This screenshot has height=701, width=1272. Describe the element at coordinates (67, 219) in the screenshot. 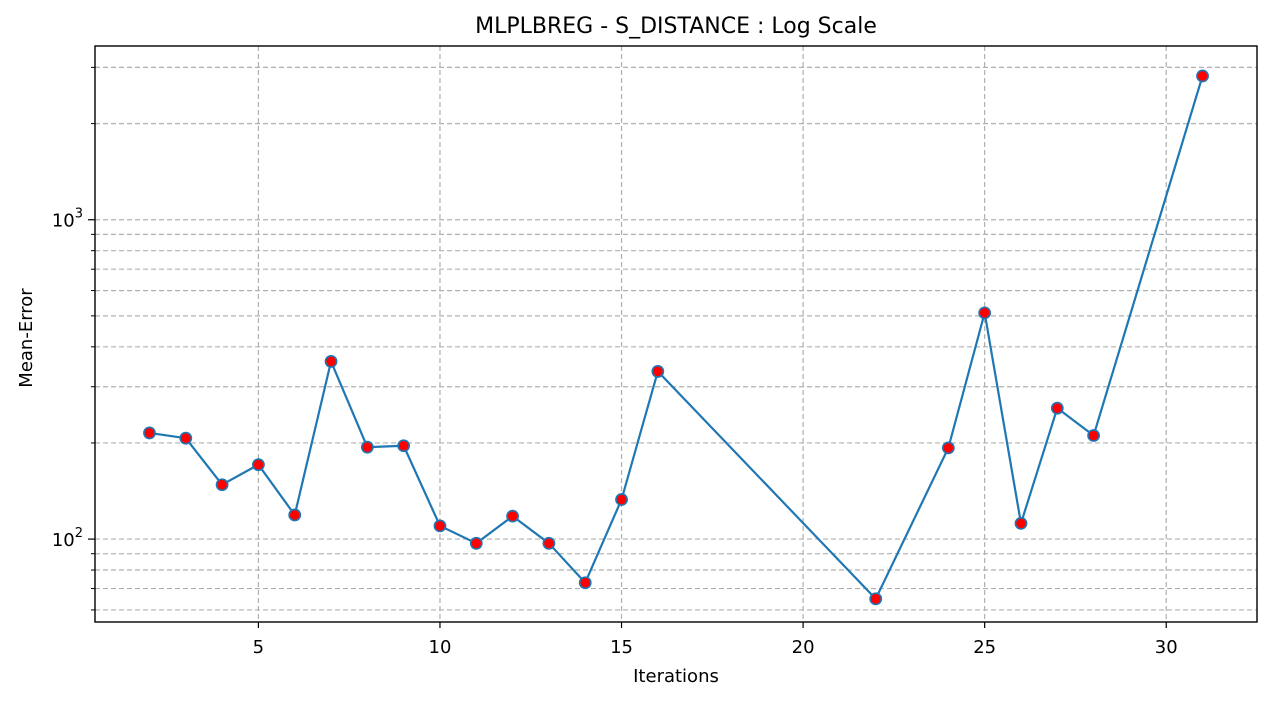

I see `y-tick-label: 10³` at that location.